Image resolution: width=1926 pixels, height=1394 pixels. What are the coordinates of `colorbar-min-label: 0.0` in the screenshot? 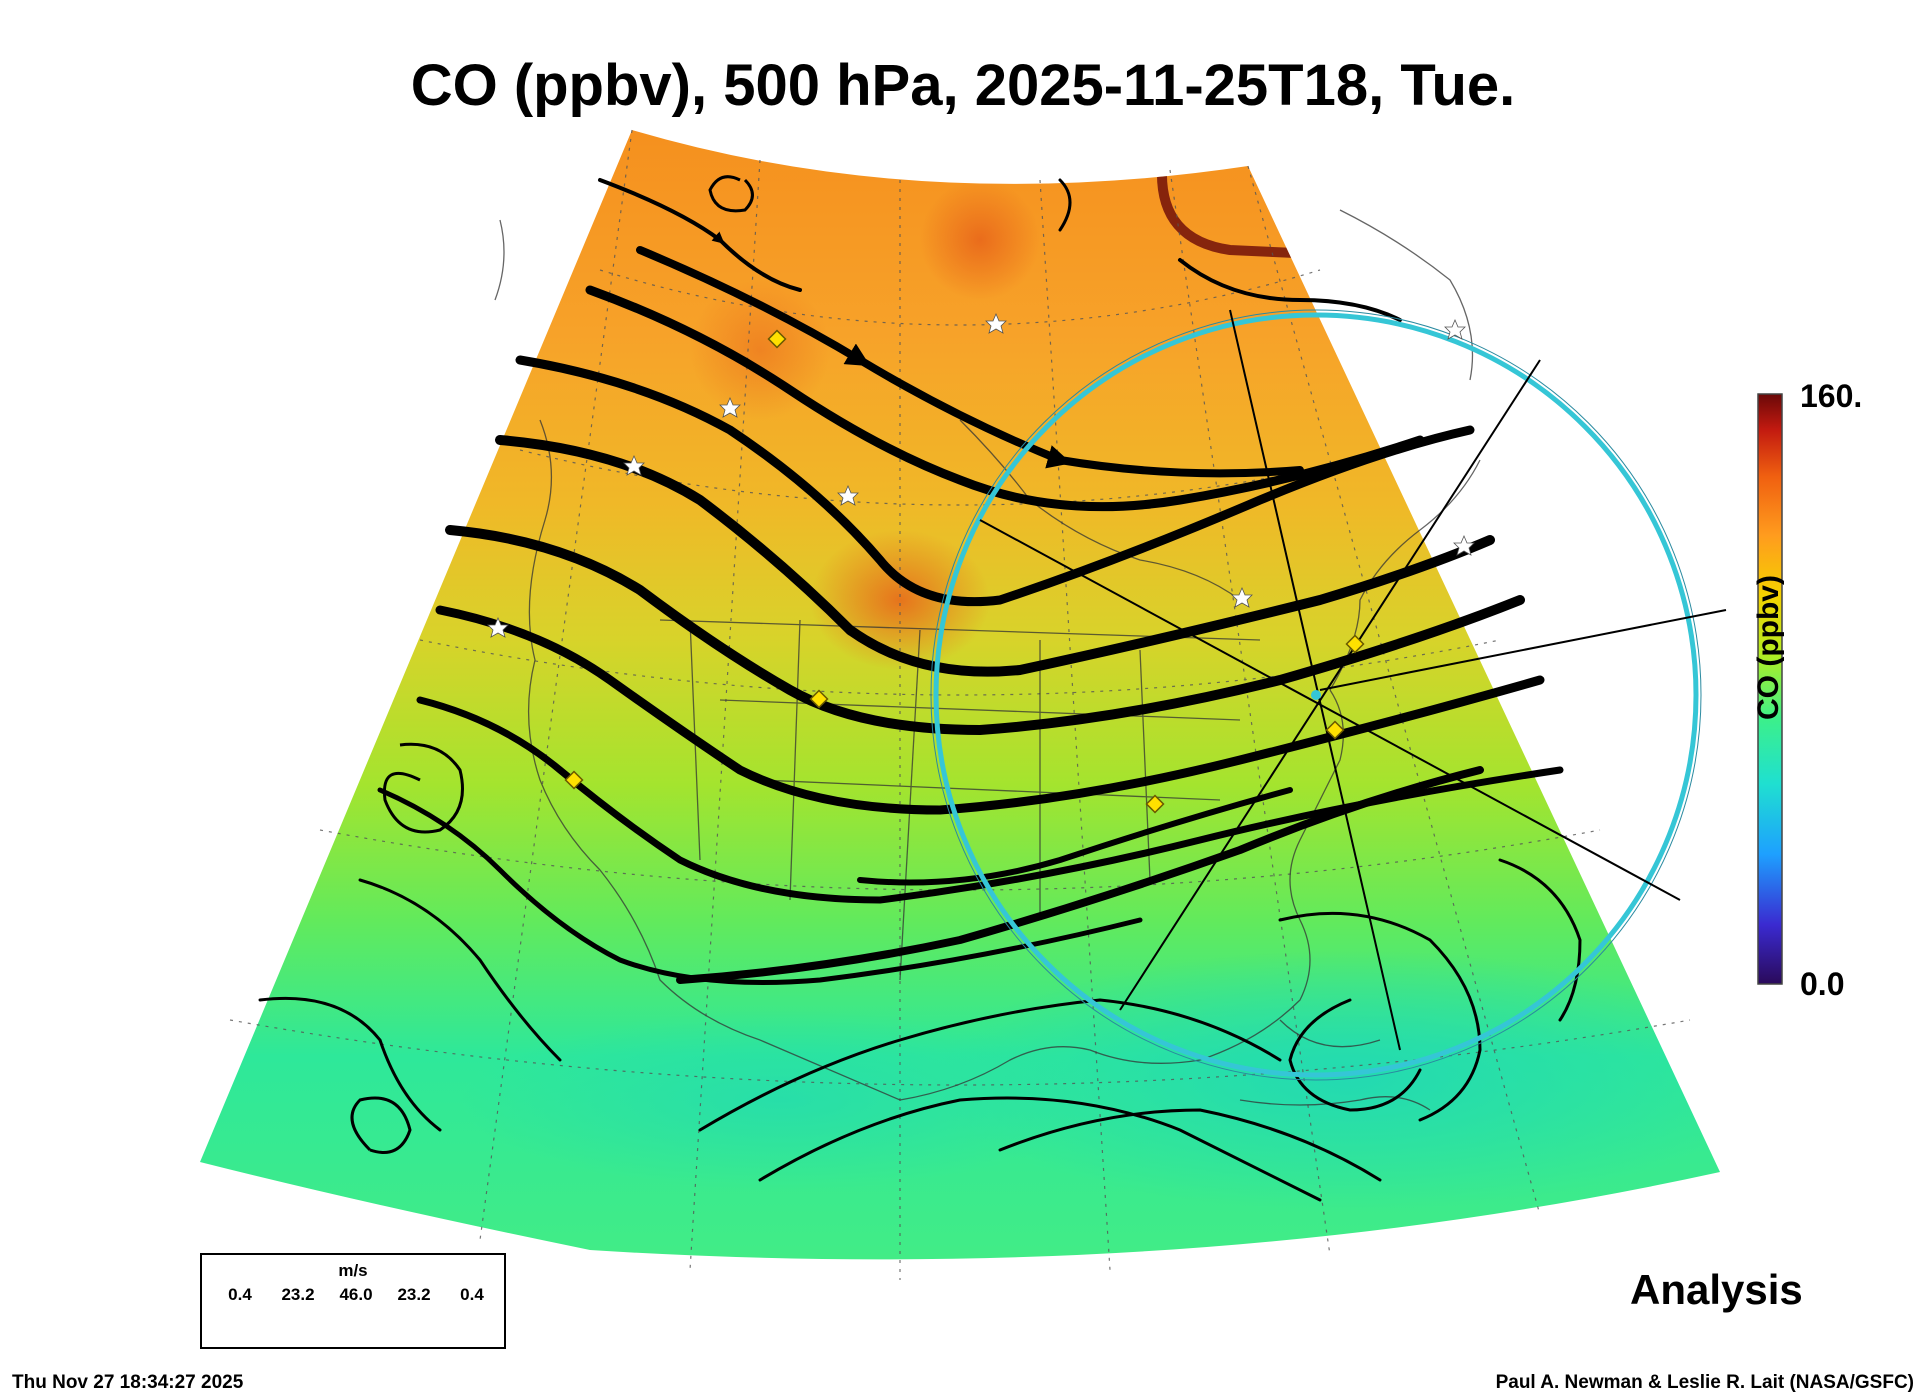 It's located at (1822, 984).